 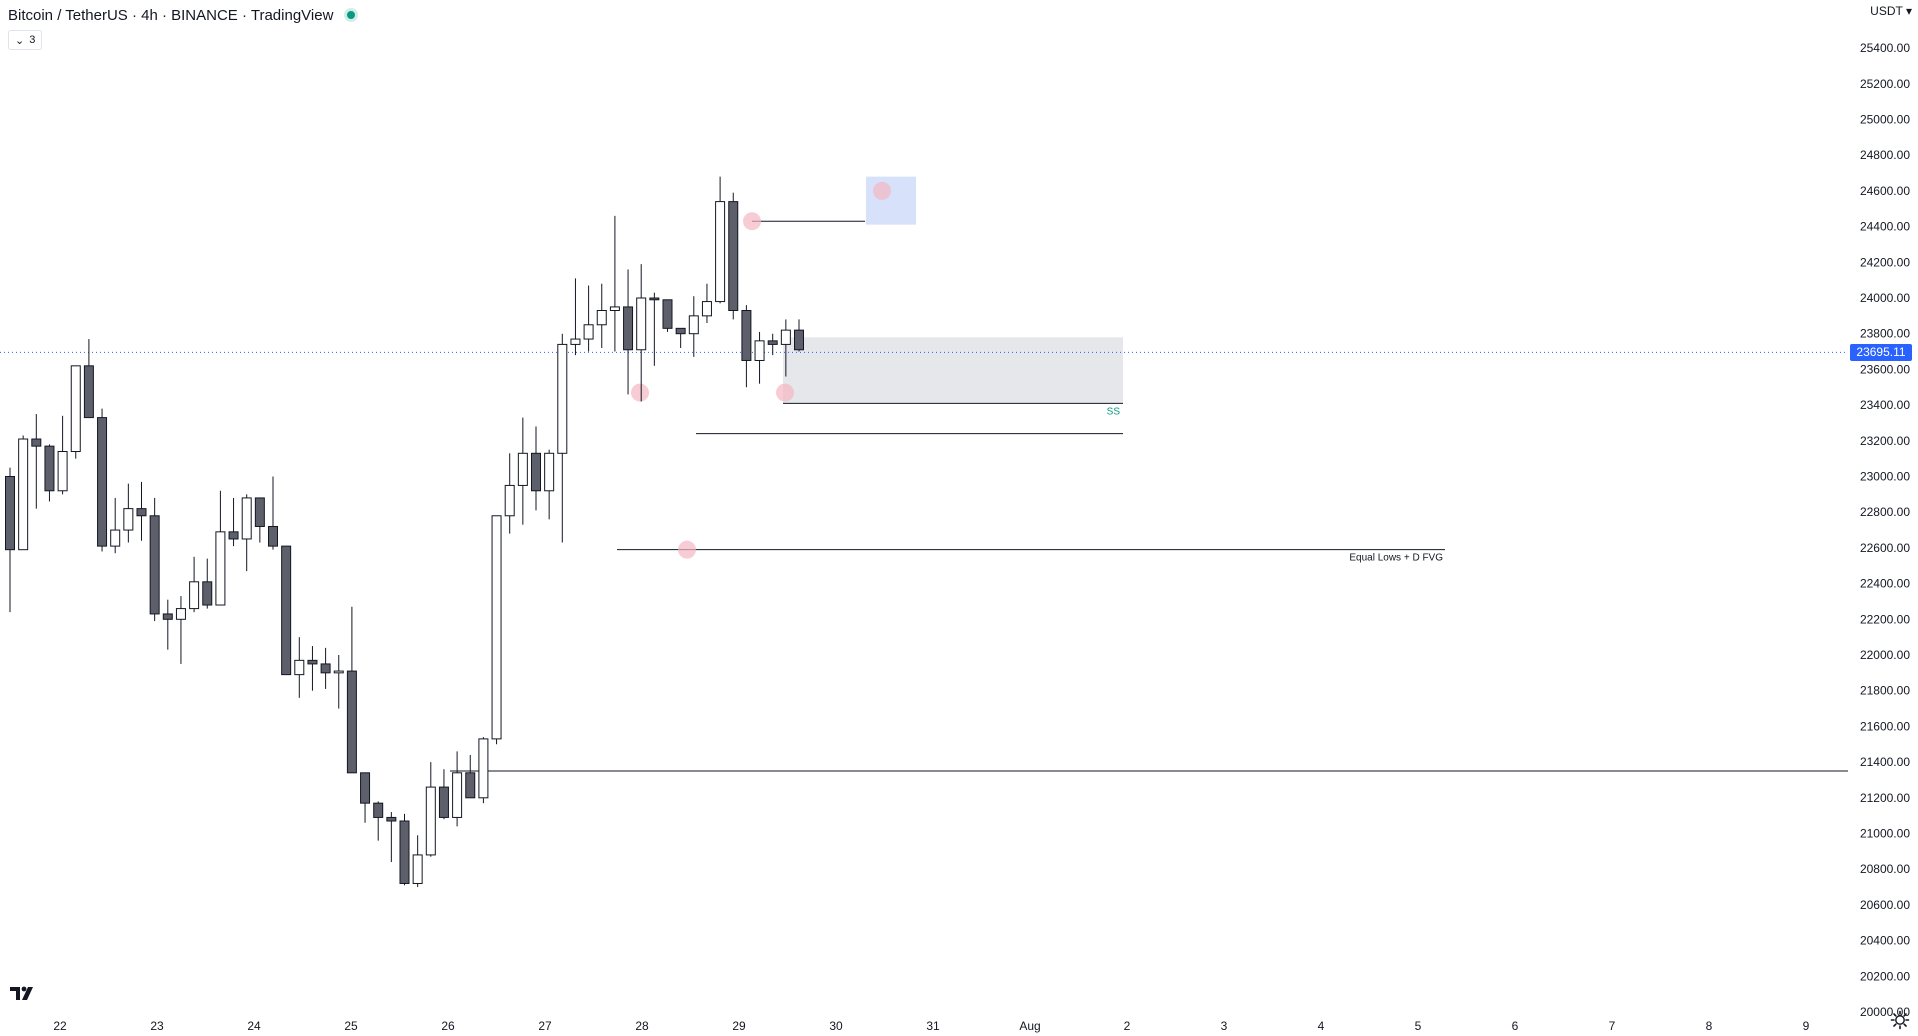 What do you see at coordinates (1885, 976) in the screenshot?
I see `price-tick-label: 20200.00` at bounding box center [1885, 976].